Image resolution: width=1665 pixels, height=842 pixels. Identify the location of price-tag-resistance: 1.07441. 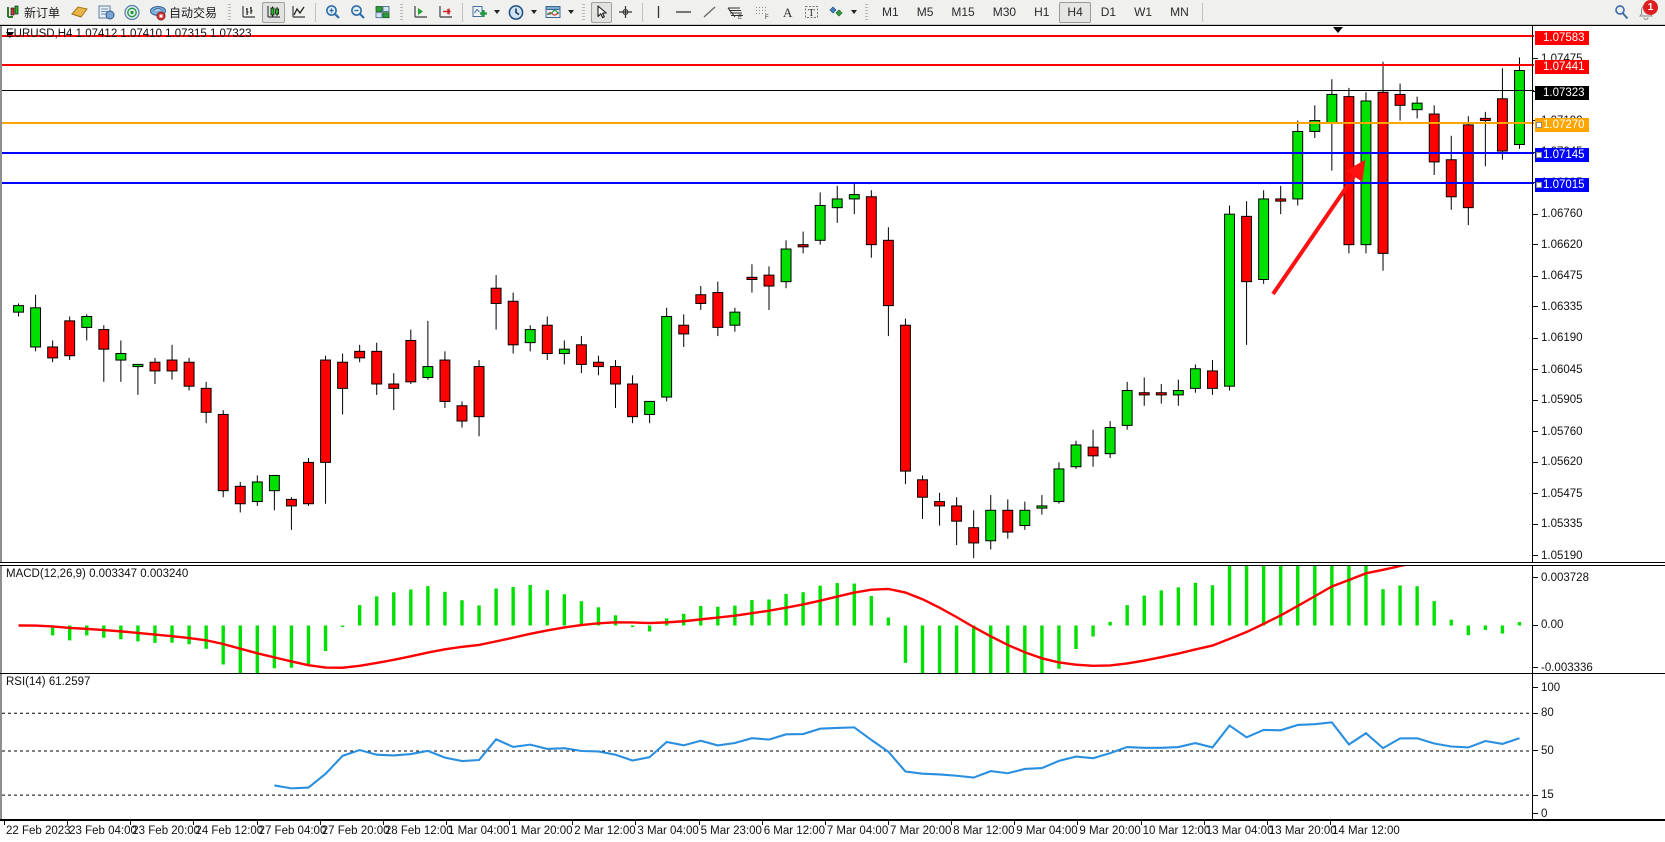
(1562, 67).